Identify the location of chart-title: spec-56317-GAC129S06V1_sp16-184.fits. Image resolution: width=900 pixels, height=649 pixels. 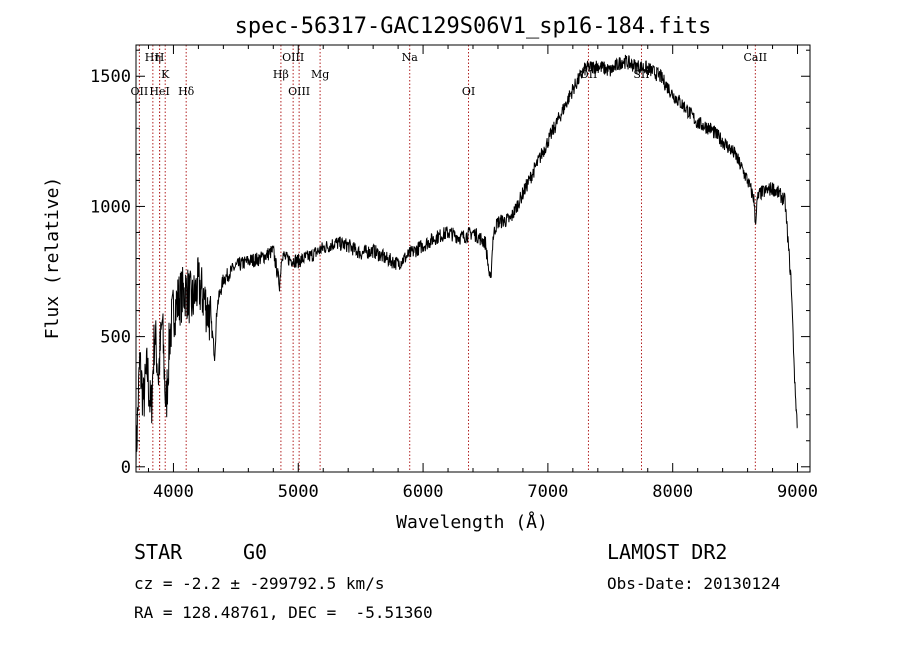
(473, 26).